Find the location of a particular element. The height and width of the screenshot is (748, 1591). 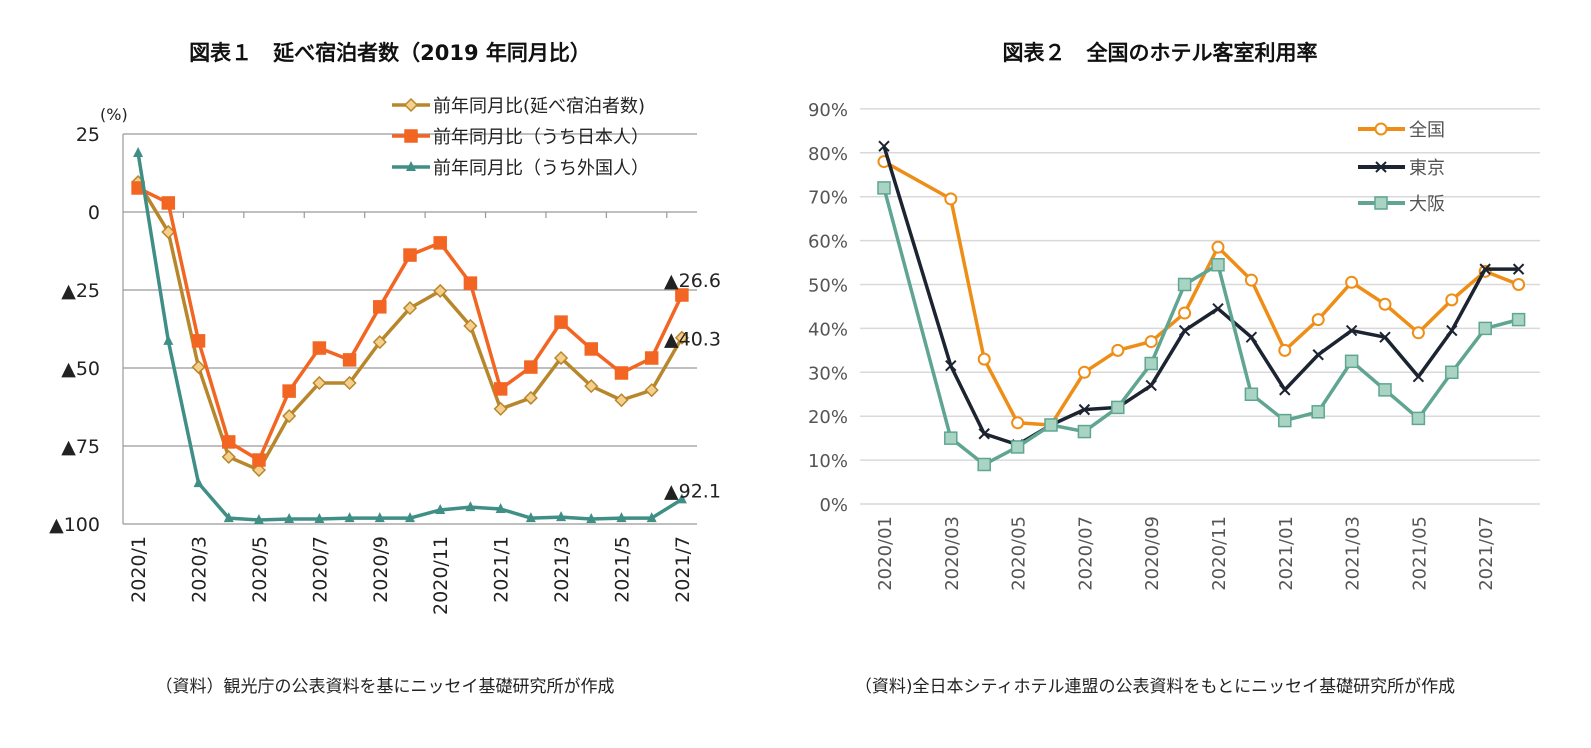

x-tick-label: 2020/07 is located at coordinates (1085, 553).